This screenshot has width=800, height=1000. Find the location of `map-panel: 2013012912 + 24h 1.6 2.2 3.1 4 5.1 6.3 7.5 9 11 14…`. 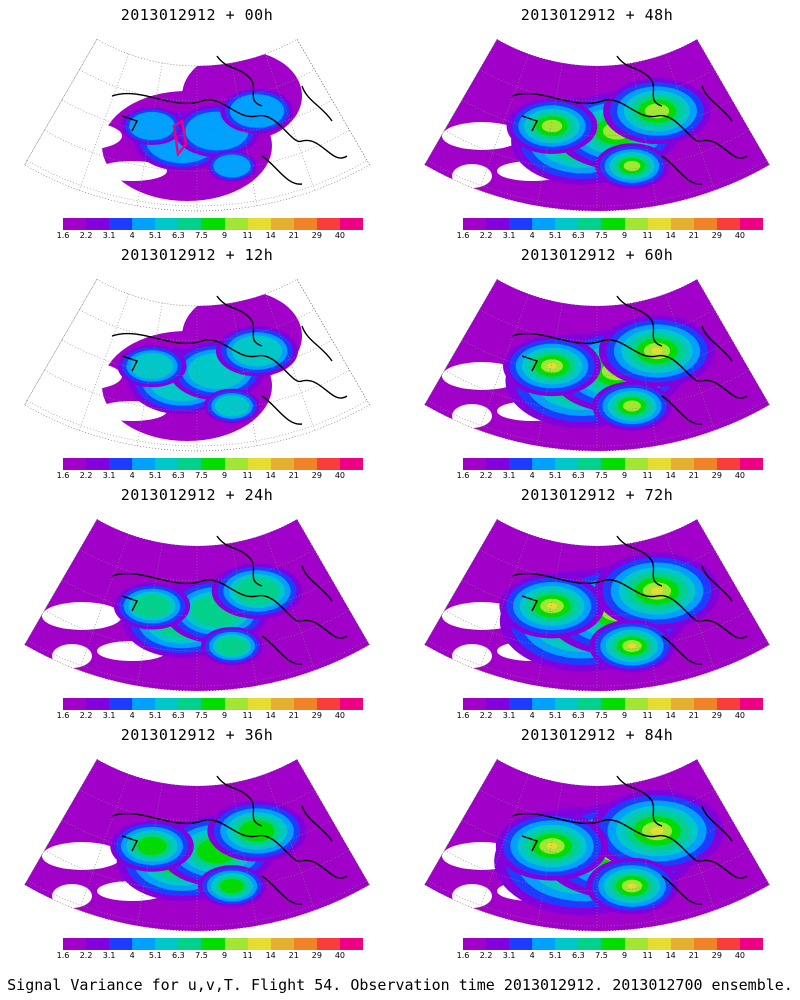

map-panel: 2013012912 + 24h 1.6 2.2 3.1 4 5.1 6.3 7.5 9 11 14… is located at coordinates (197, 600).